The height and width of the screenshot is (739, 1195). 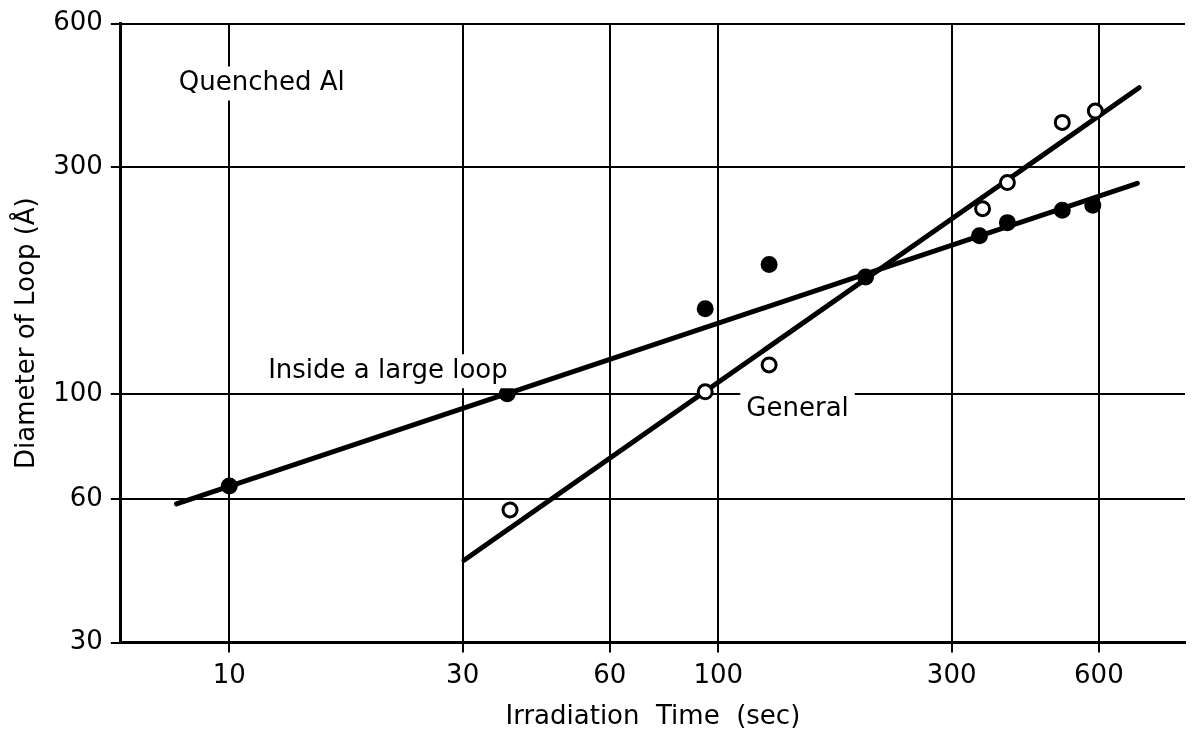 What do you see at coordinates (951, 673) in the screenshot?
I see `x-tick-label: 300` at bounding box center [951, 673].